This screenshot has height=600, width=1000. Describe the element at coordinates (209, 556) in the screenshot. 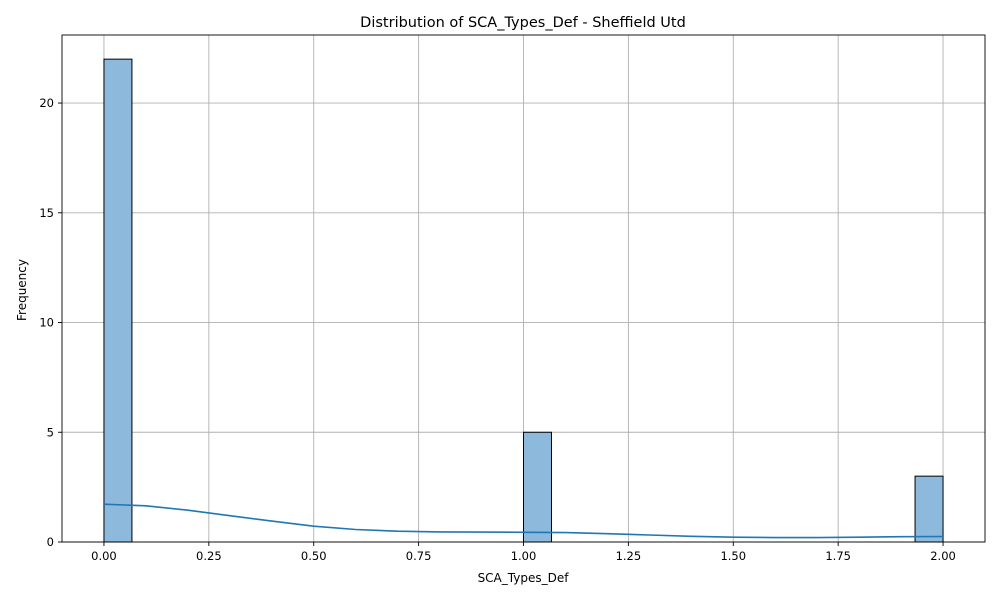

I see `x-tick-label: 0.25` at that location.